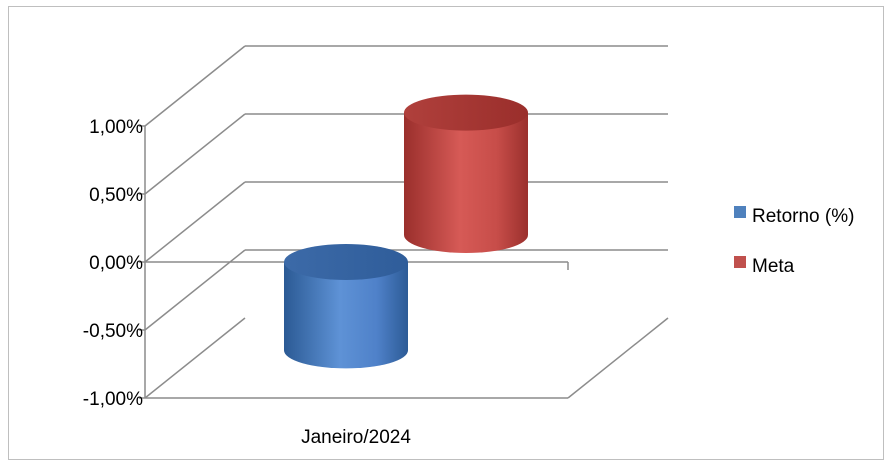  I want to click on legend-label: Retorno (%), so click(803, 216).